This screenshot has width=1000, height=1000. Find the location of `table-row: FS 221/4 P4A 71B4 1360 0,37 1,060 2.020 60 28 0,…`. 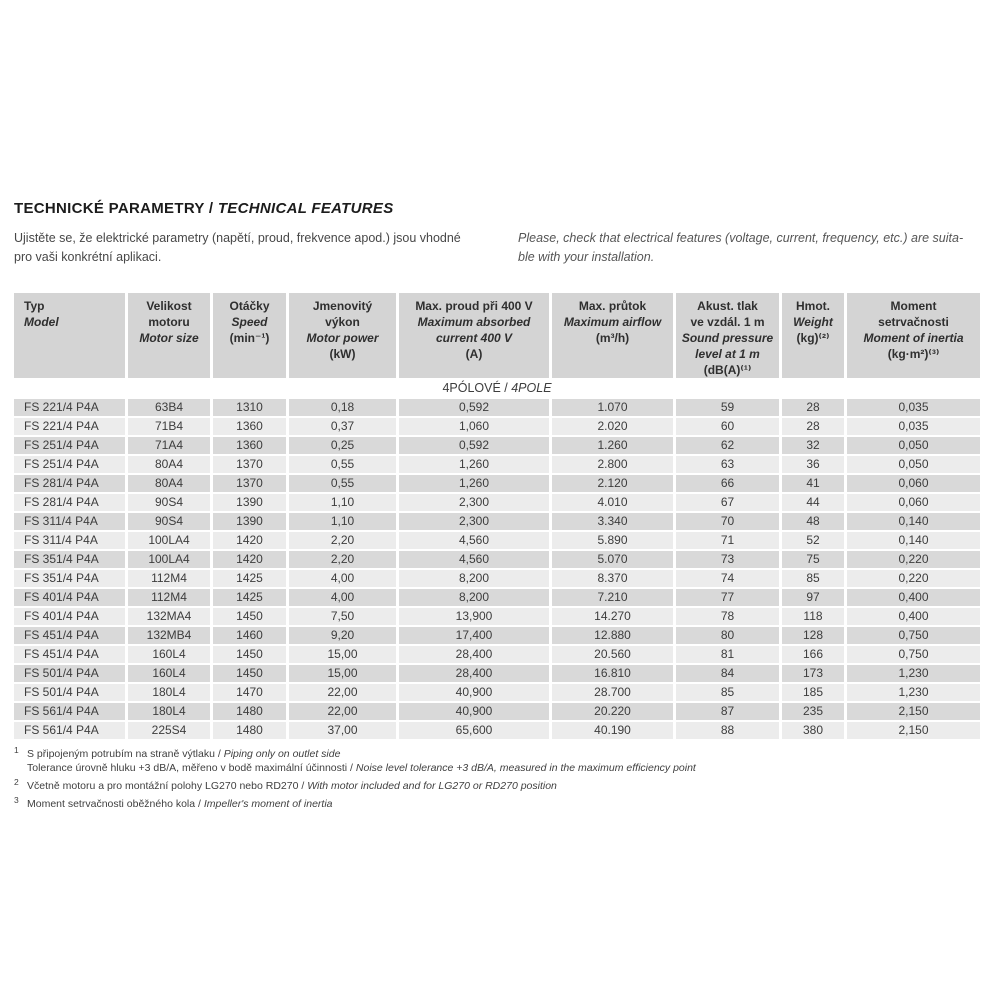

table-row: FS 221/4 P4A 71B4 1360 0,37 1,060 2.020 60 28 0,… is located at coordinates (497, 426).